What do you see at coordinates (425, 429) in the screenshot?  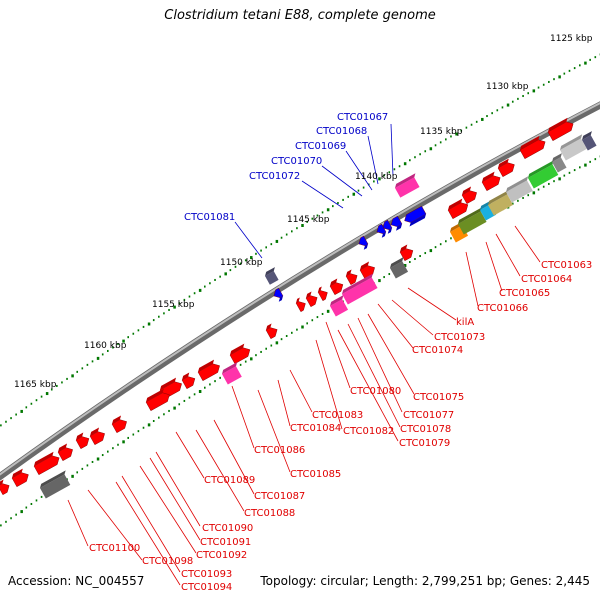 I see `gene-label: CTC01078` at bounding box center [425, 429].